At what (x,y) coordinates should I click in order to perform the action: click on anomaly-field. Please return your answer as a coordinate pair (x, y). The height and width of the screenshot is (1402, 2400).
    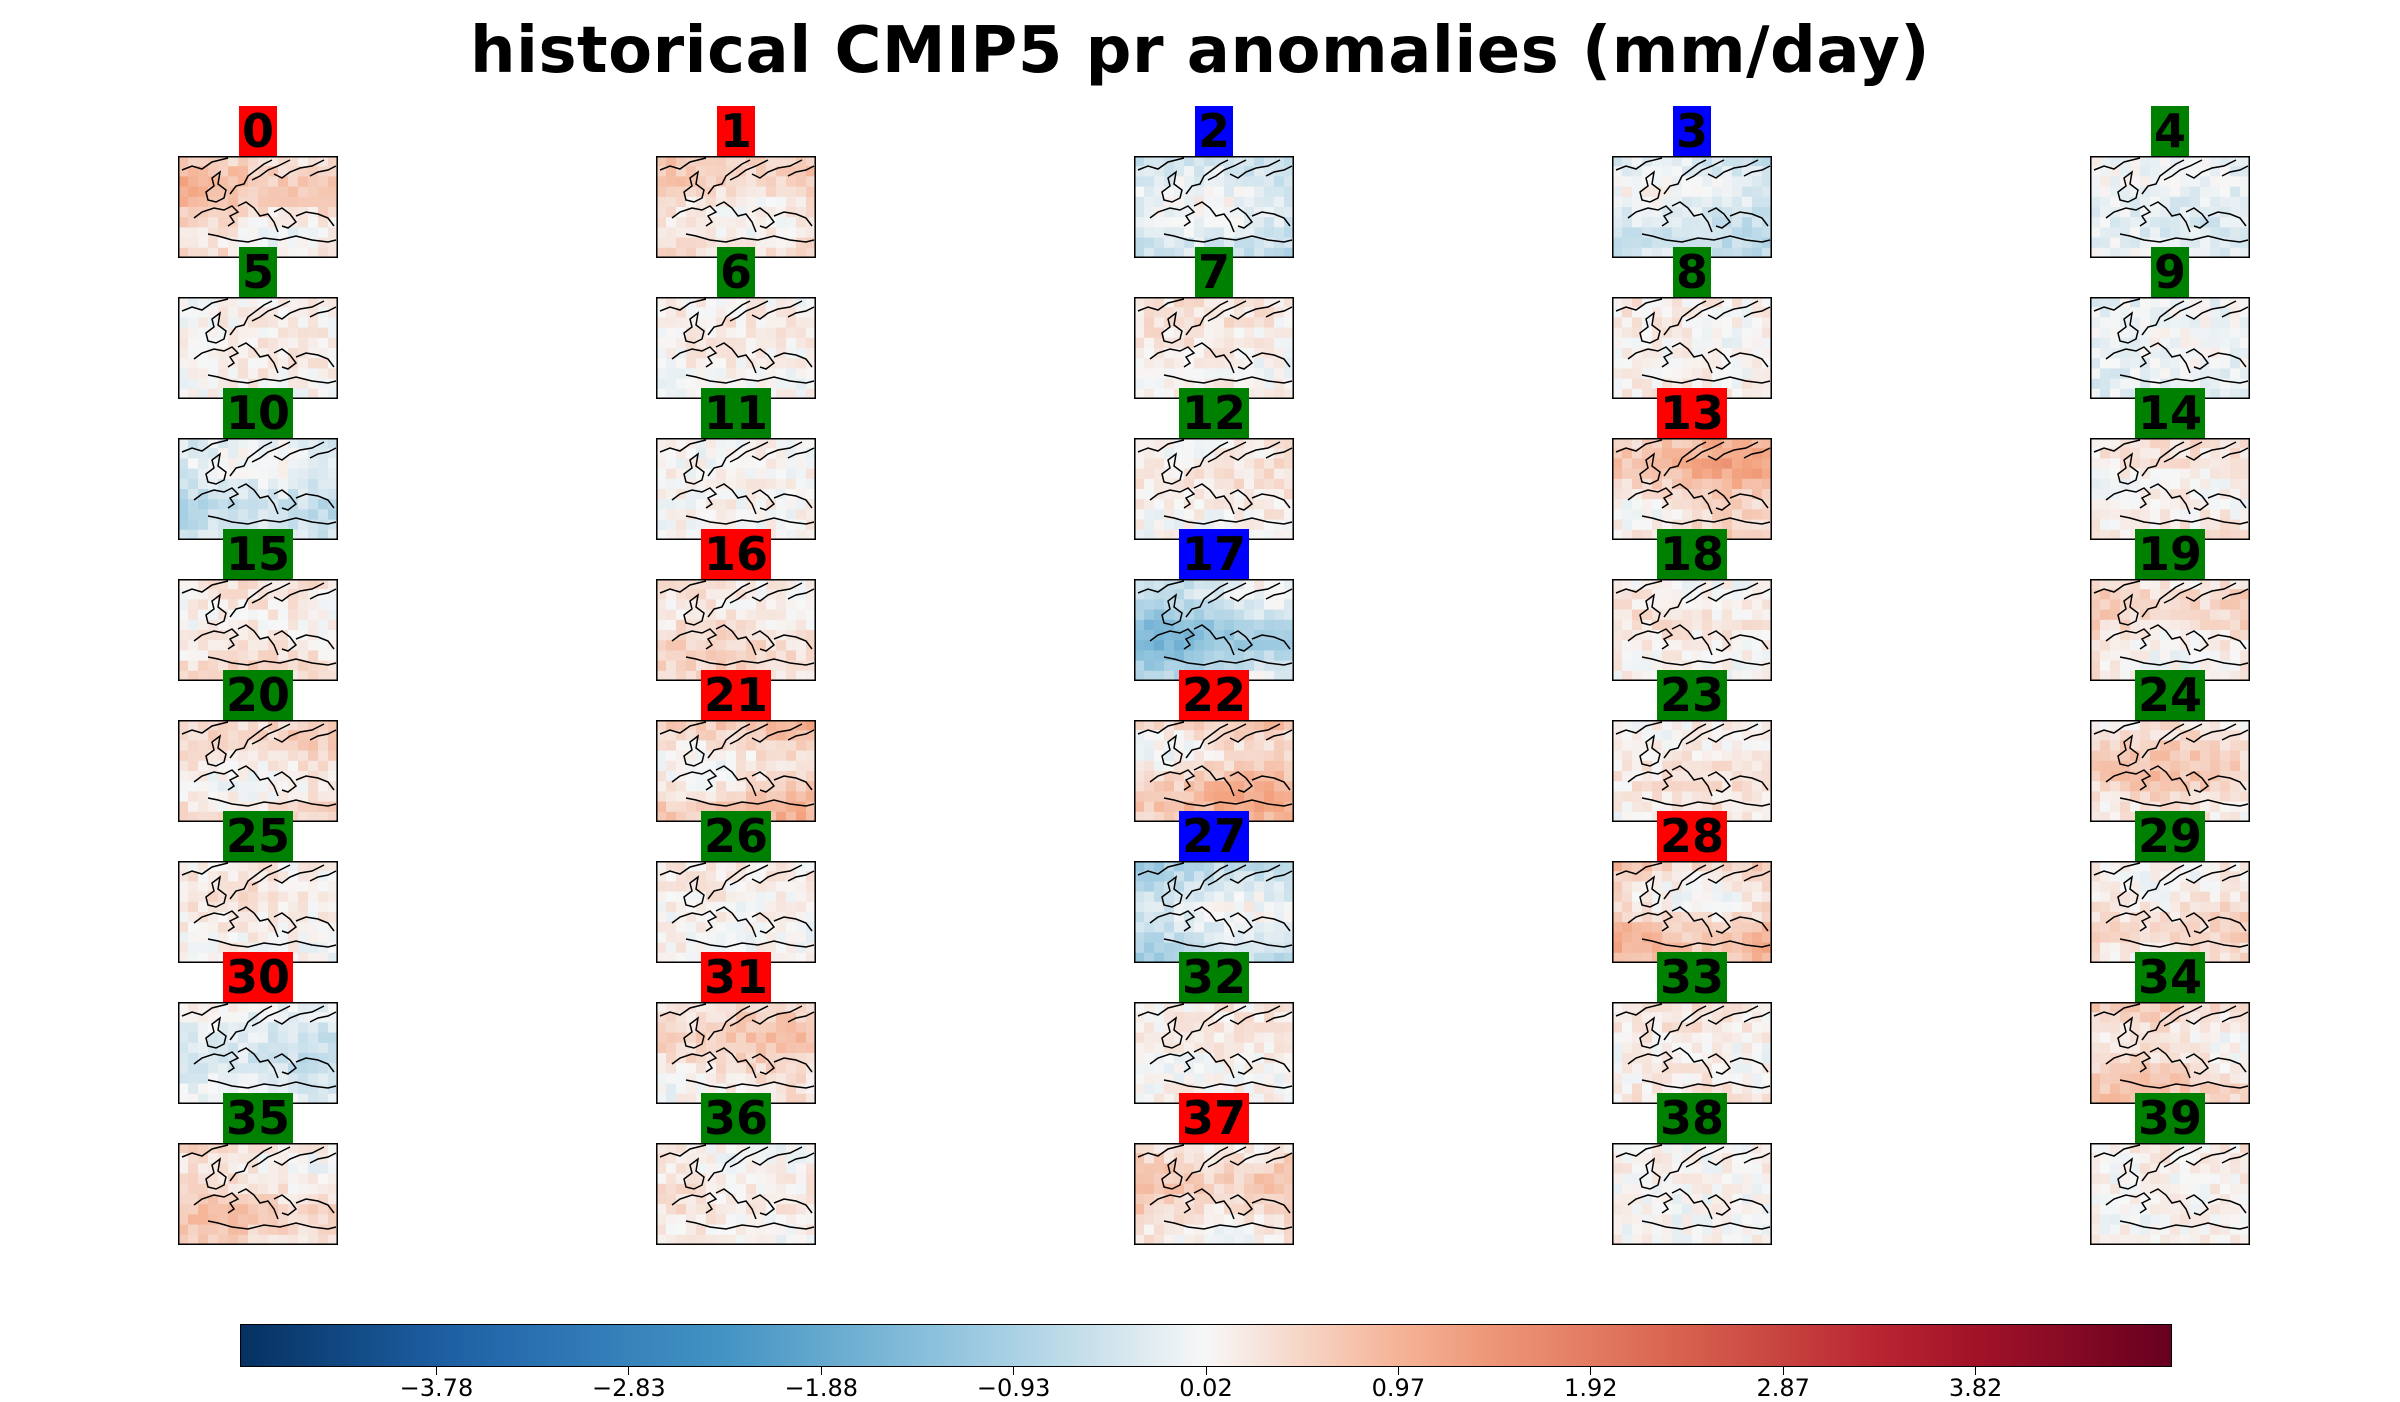
    Looking at the image, I should click on (1692, 771).